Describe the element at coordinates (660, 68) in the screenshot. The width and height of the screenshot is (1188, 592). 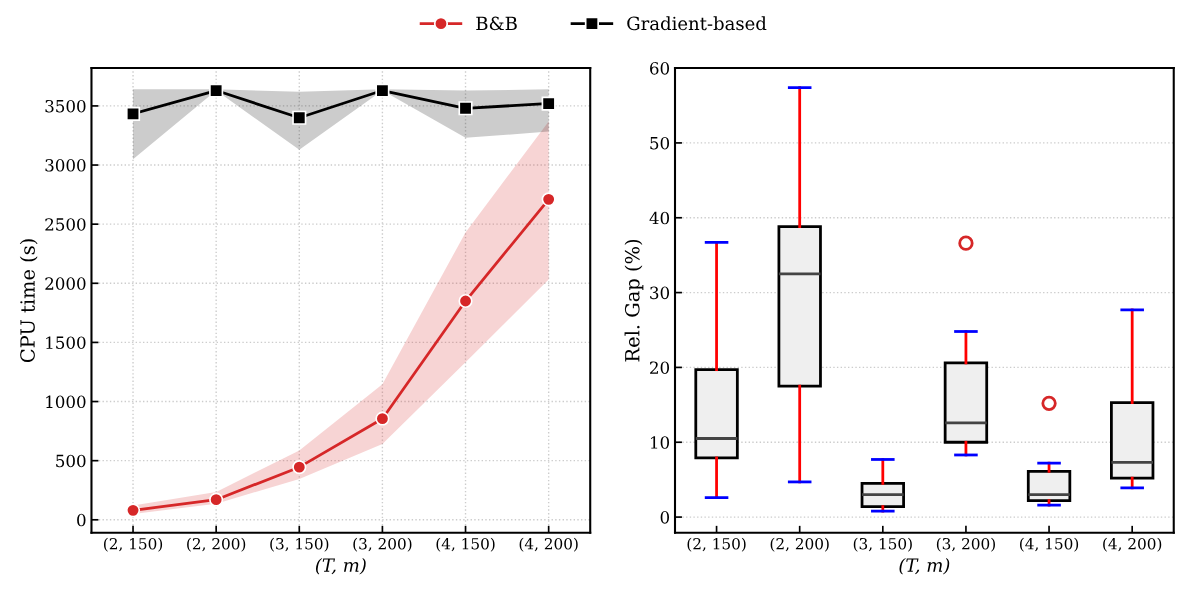
I see `y-tick-label: 60` at that location.